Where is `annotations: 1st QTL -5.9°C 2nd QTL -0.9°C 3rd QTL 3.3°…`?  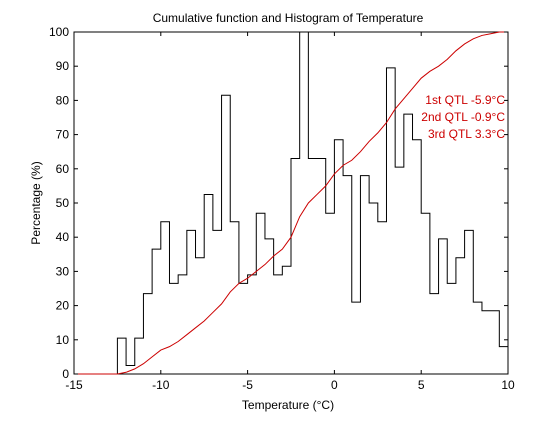 annotations: 1st QTL -5.9°C 2nd QTL -0.9°C 3rd QTL 3.3°… is located at coordinates (463, 117).